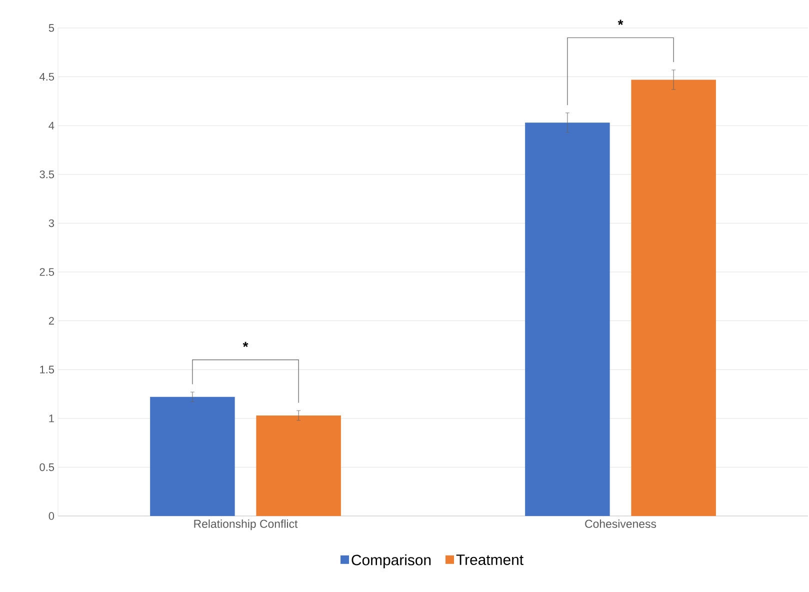  I want to click on y-tick-label: 1.5, so click(47, 370).